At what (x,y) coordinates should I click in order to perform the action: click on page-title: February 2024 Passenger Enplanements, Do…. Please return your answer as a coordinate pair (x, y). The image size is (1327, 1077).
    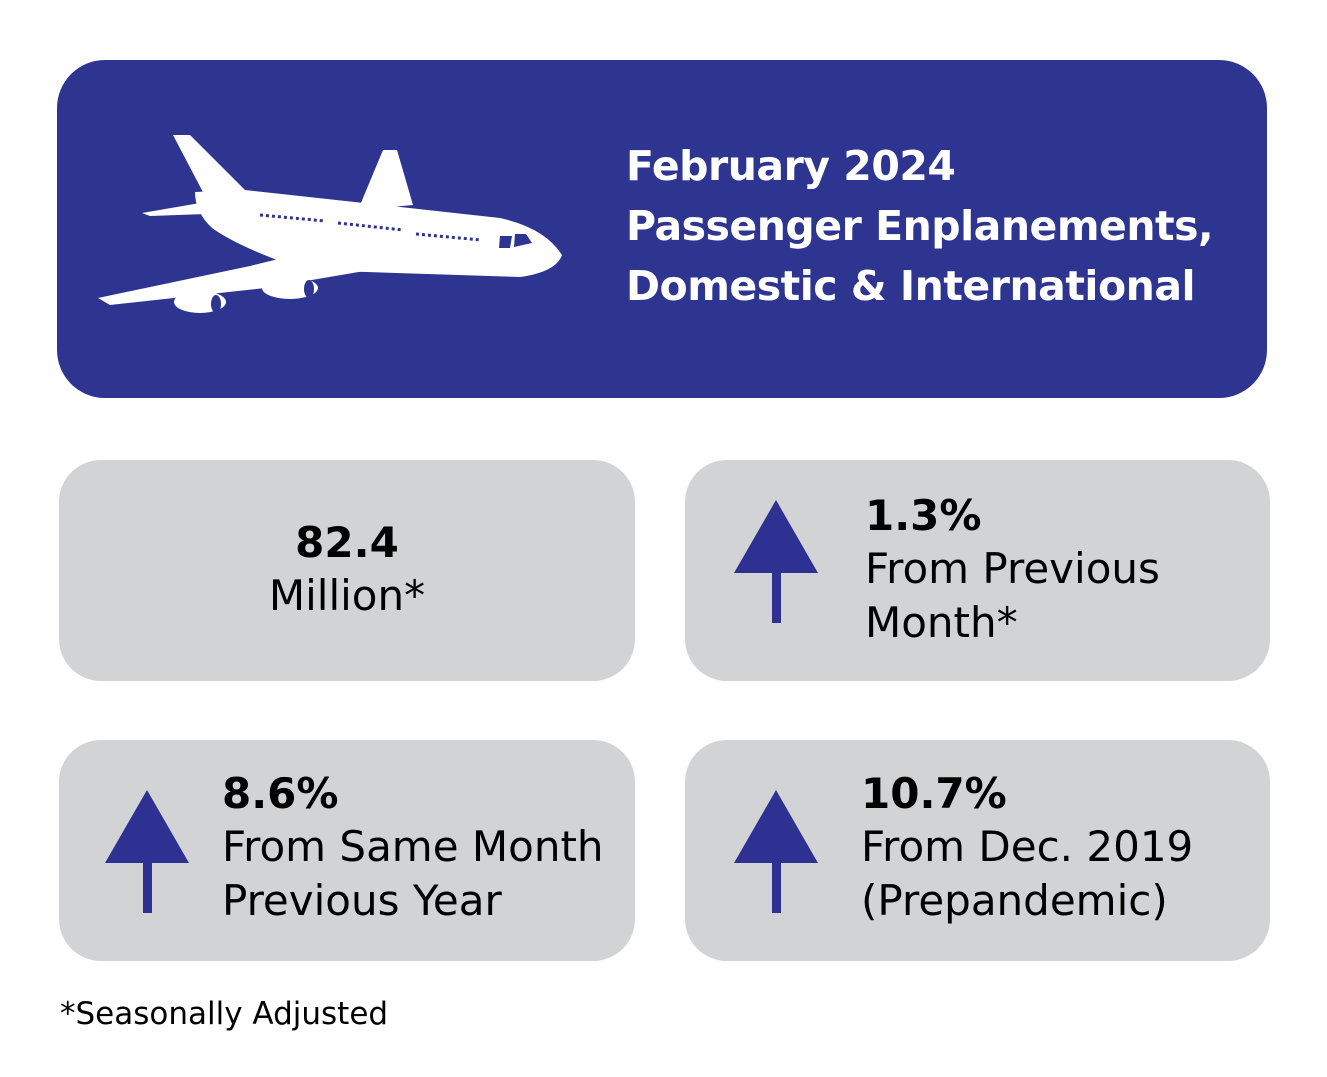
    Looking at the image, I should click on (920, 226).